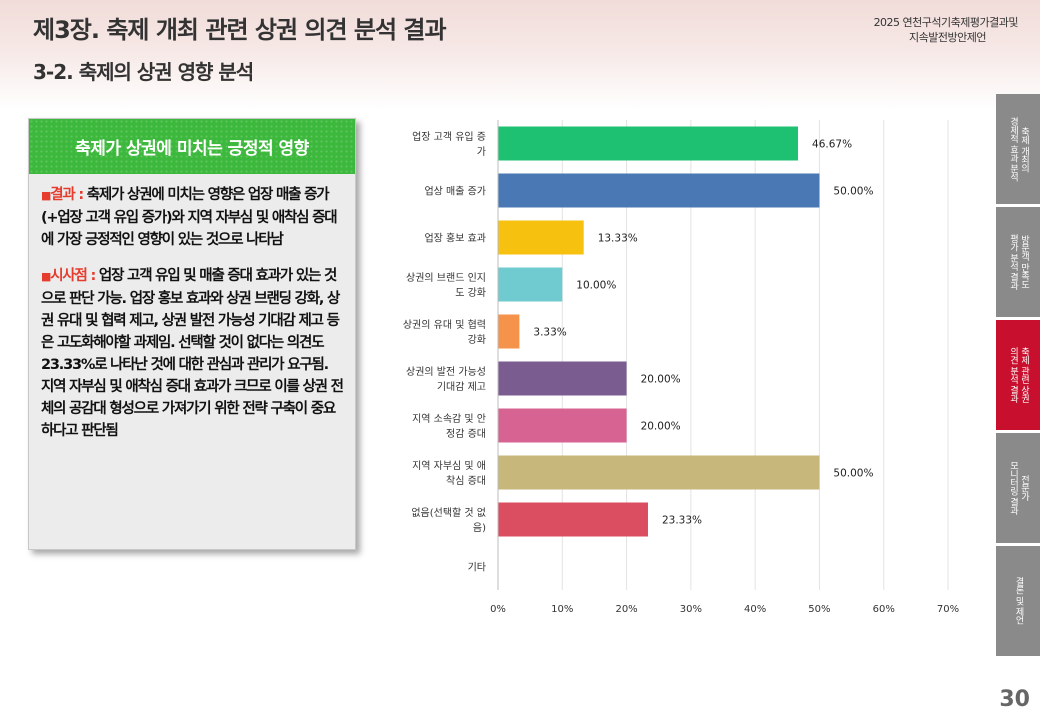 Image resolution: width=1040 pixels, height=720 pixels. What do you see at coordinates (73, 276) in the screenshot?
I see `implication-label: 시사점 :` at bounding box center [73, 276].